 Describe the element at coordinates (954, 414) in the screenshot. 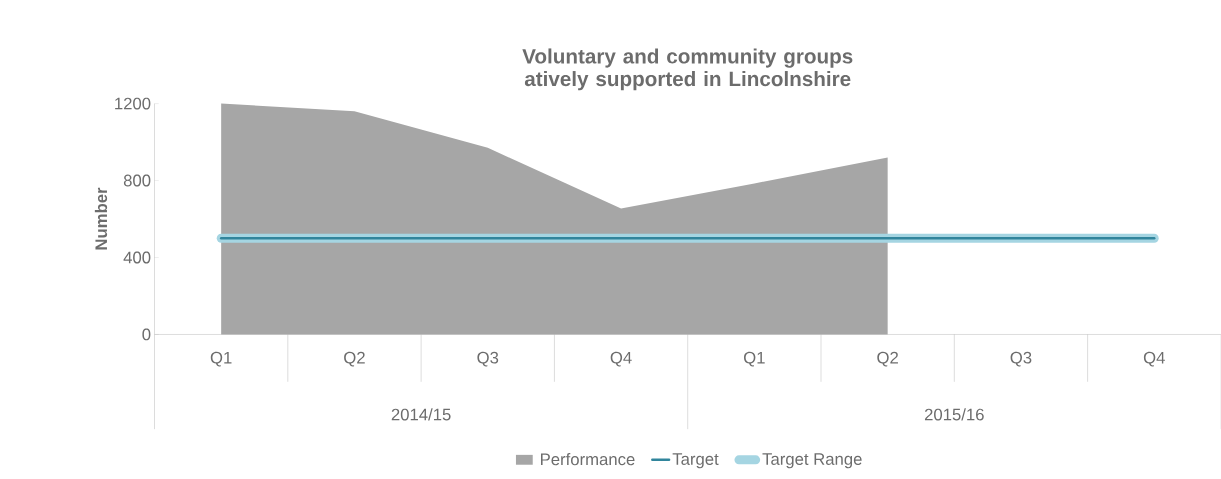

I see `text: 2015/16` at that location.